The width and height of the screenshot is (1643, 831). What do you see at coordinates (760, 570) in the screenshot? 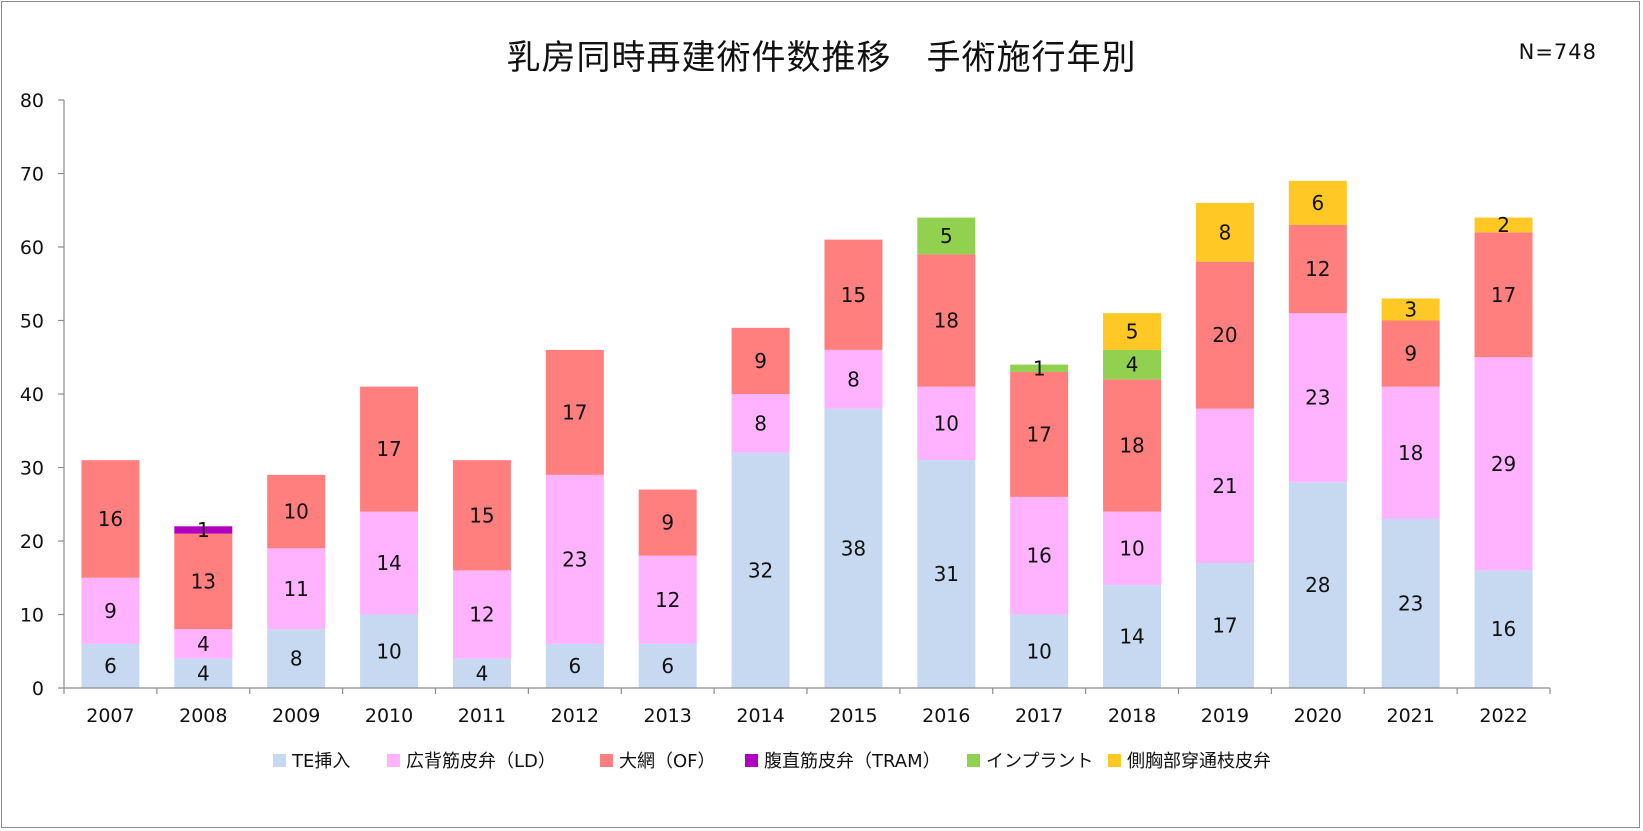
I see `data-label: 32` at bounding box center [760, 570].